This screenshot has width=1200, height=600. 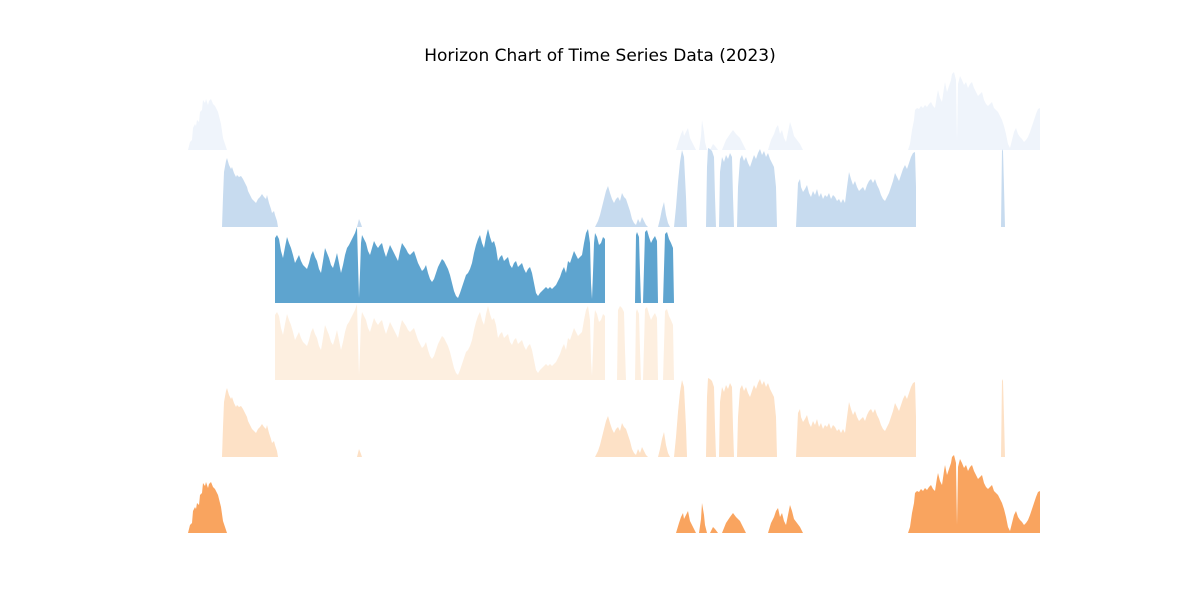 What do you see at coordinates (613, 187) in the screenshot?
I see `band-positive-layer-2-light-blue` at bounding box center [613, 187].